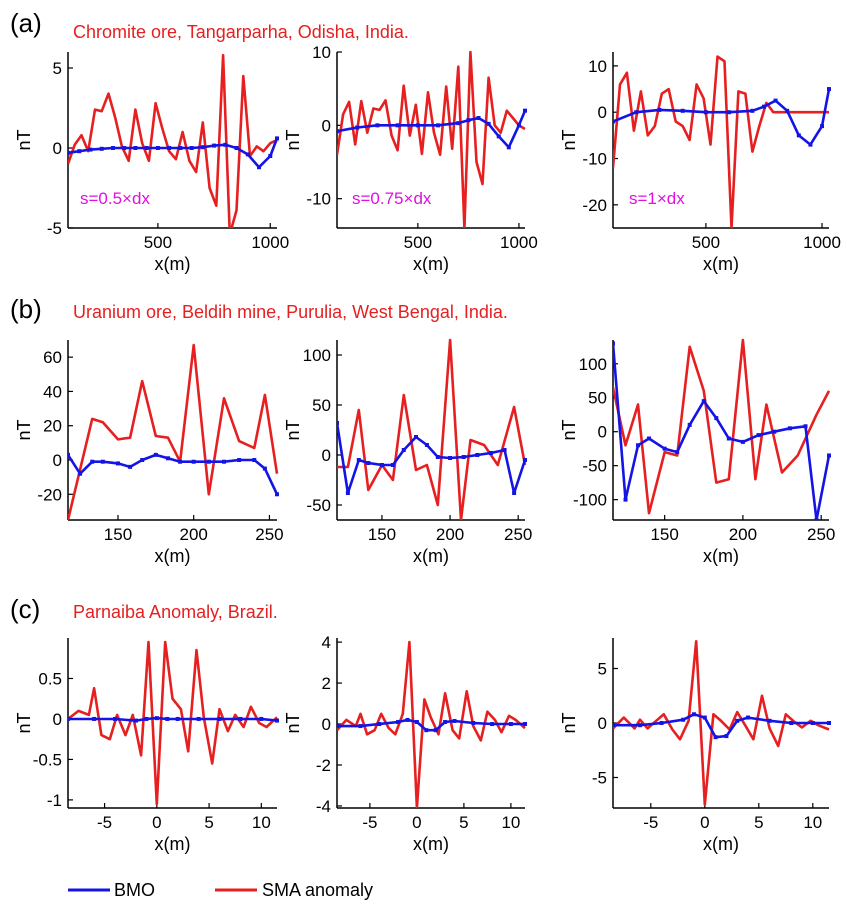 The width and height of the screenshot is (847, 906). I want to click on y-tick-label: 100, so click(317, 355).